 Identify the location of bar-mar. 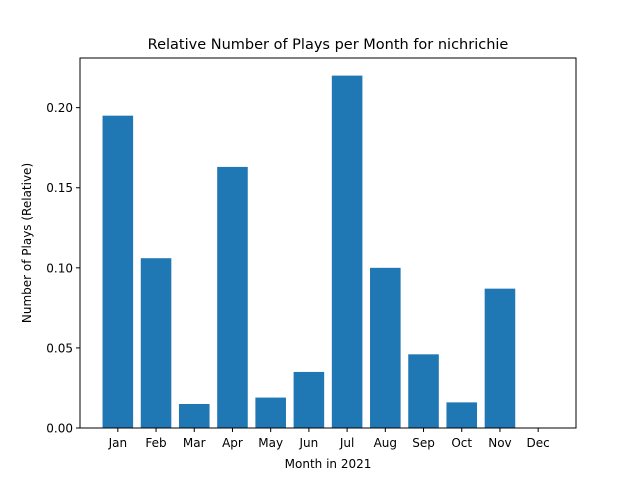
(194, 415).